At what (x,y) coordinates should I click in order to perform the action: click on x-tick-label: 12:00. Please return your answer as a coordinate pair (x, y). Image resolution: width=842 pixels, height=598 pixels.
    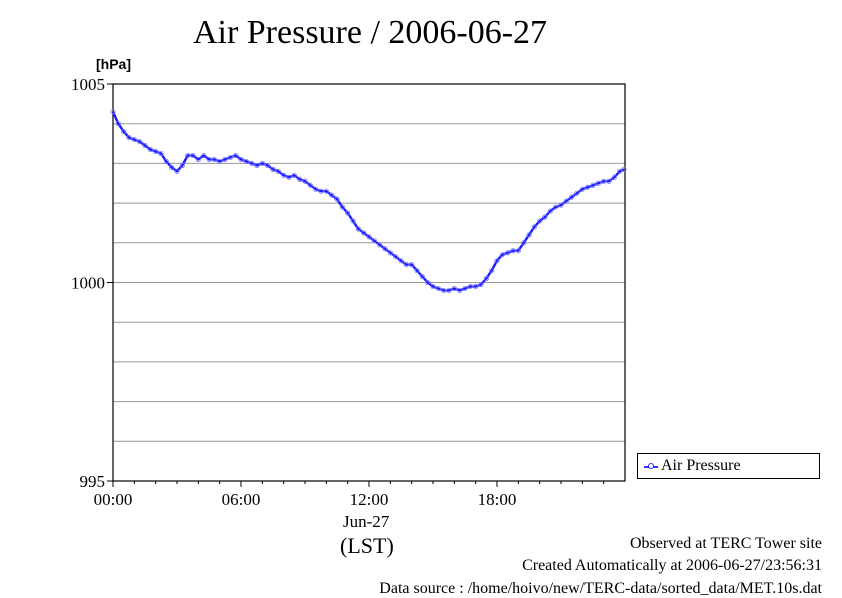
    Looking at the image, I should click on (369, 499).